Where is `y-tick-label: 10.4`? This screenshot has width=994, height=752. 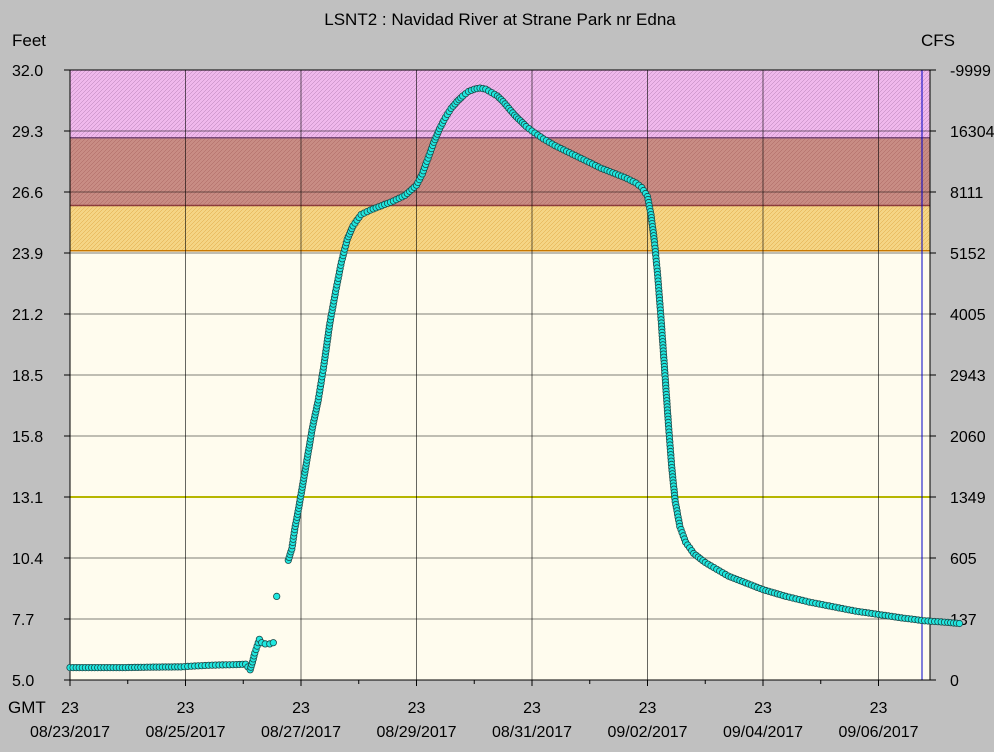
y-tick-label: 10.4 is located at coordinates (27, 559).